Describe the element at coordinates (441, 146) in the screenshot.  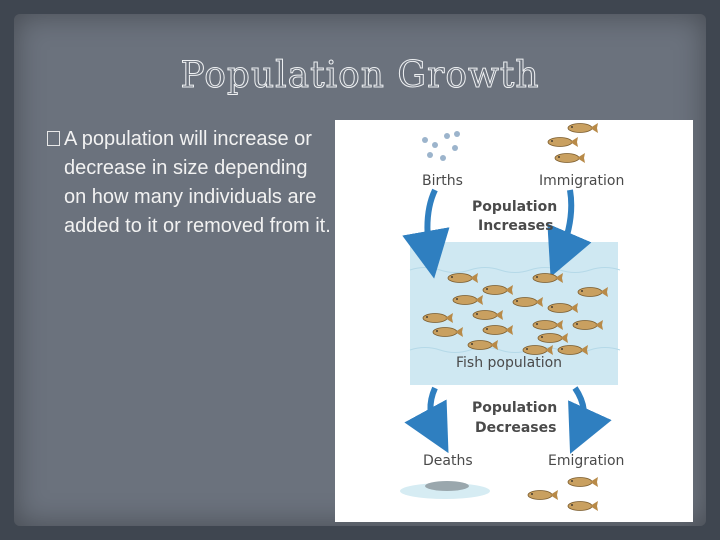
I see `eggs` at that location.